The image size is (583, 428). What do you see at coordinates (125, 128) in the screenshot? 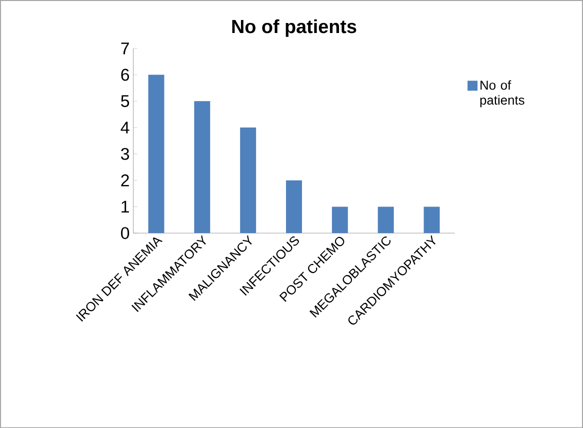
I see `y-tick-label: 4` at bounding box center [125, 128].